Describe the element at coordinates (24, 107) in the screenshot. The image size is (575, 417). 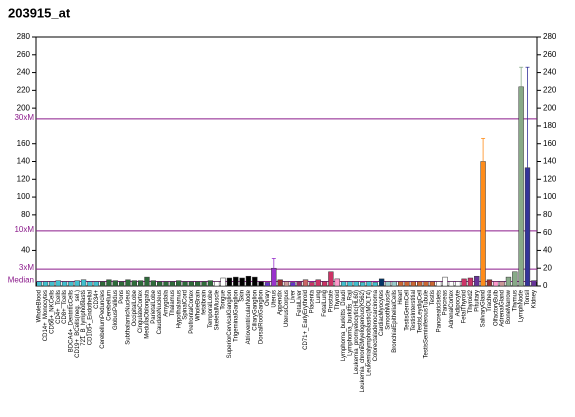
I see `y-tick-label: 200` at that location.